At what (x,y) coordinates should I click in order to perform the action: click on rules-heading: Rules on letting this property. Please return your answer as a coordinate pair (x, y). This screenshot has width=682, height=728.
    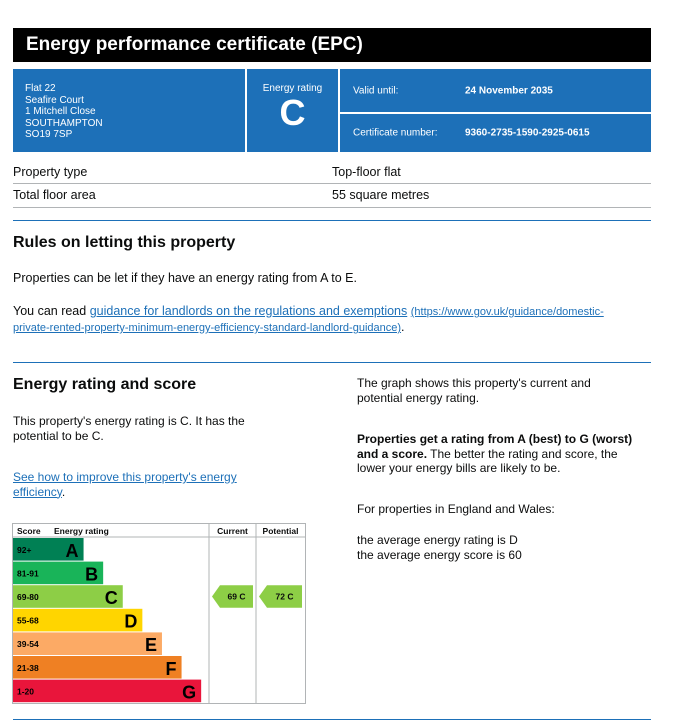
    Looking at the image, I should click on (124, 242).